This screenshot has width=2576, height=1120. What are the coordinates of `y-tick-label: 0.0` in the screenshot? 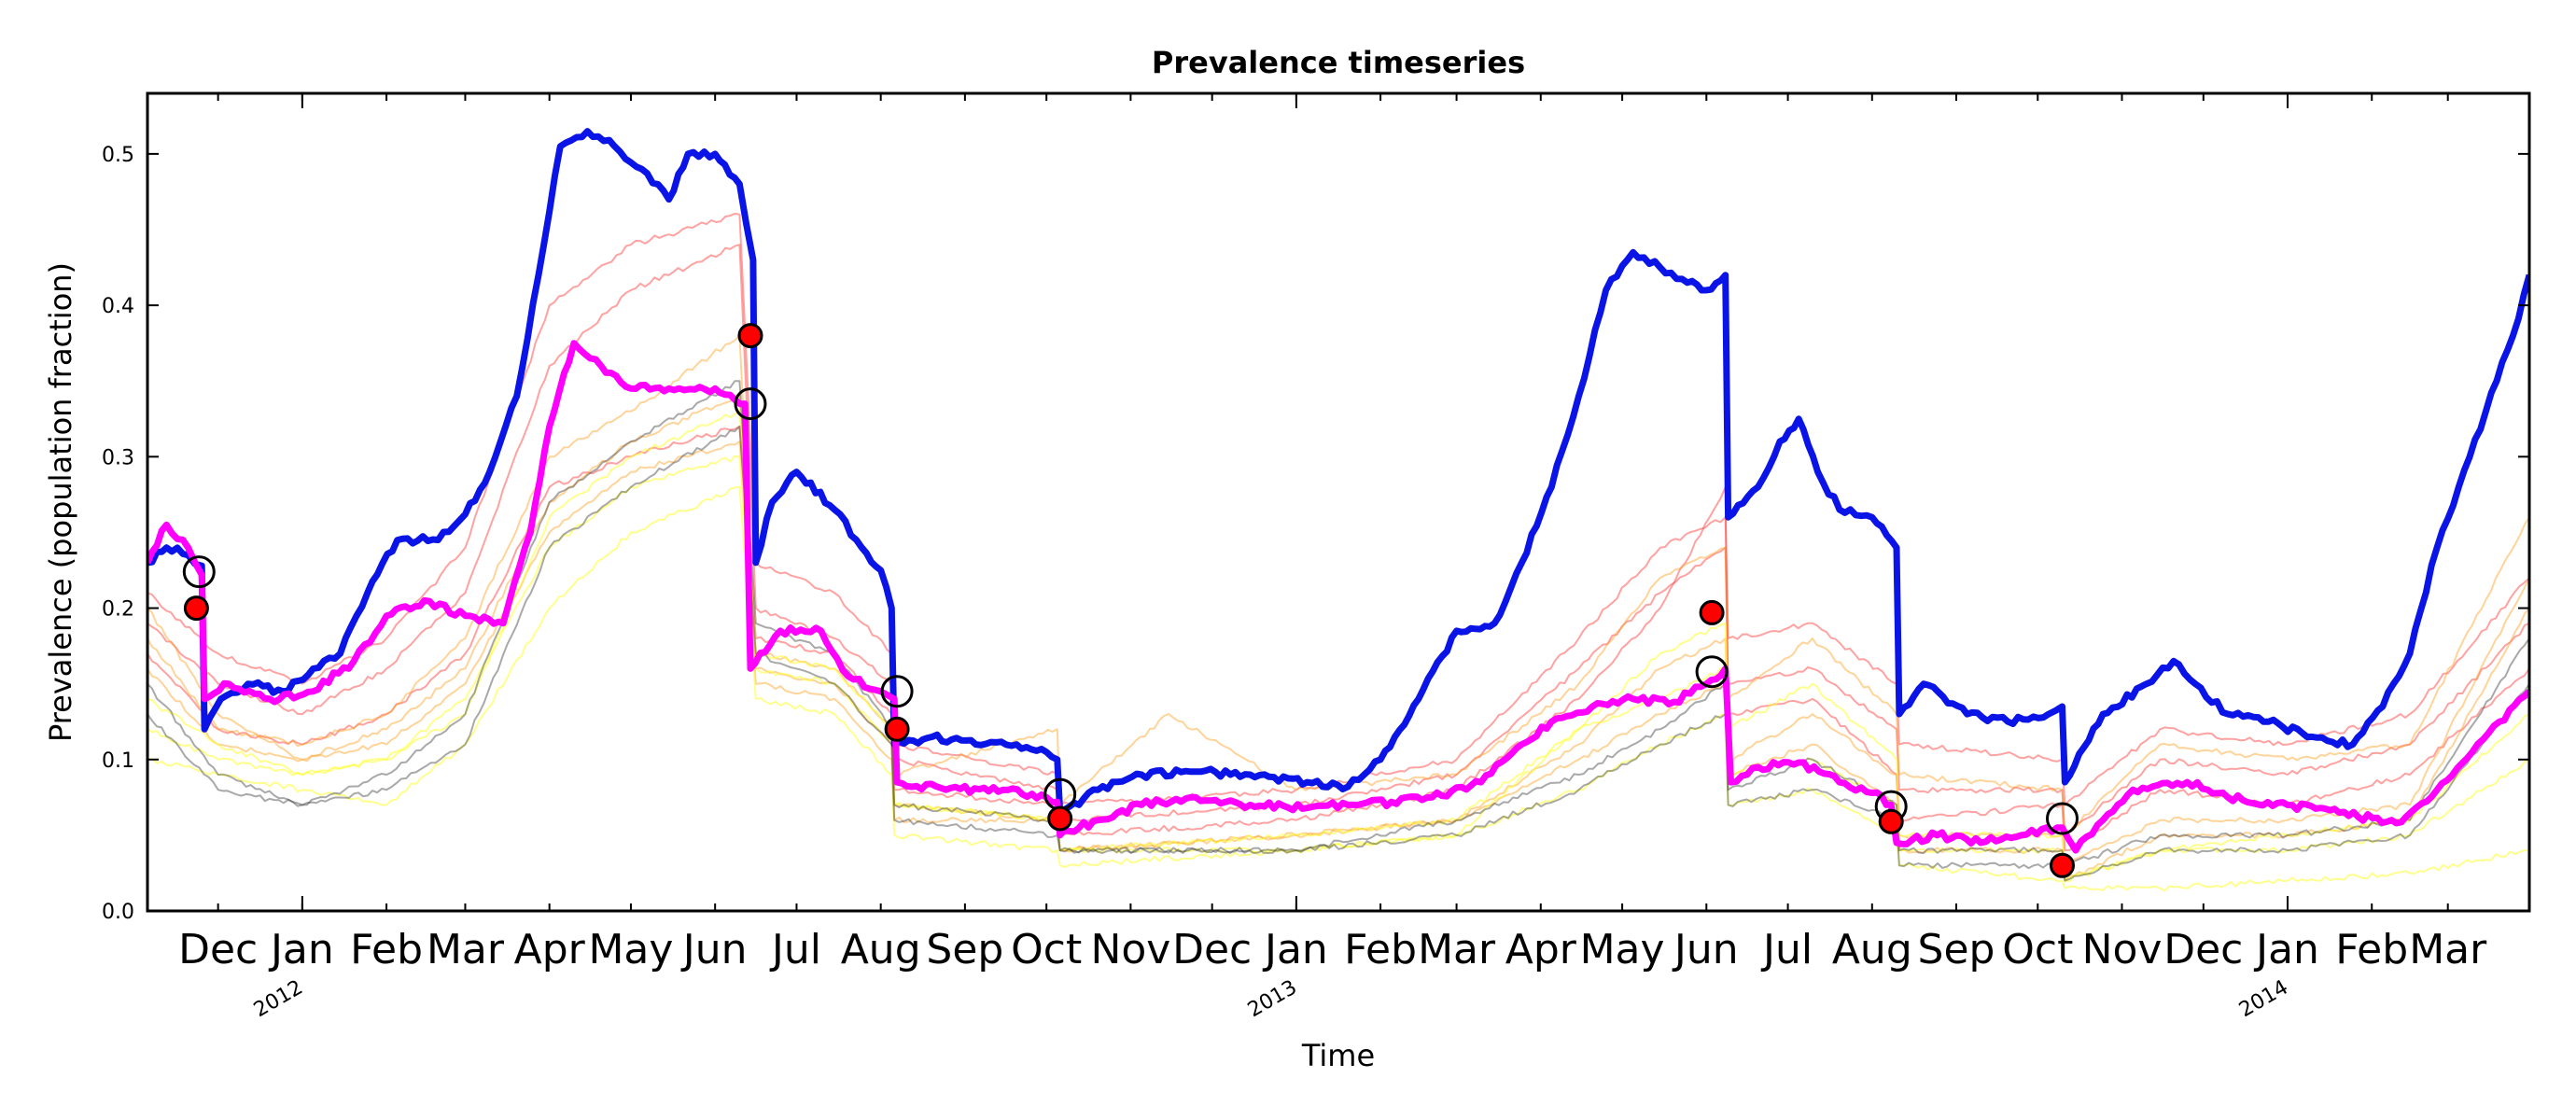 It's located at (118, 912).